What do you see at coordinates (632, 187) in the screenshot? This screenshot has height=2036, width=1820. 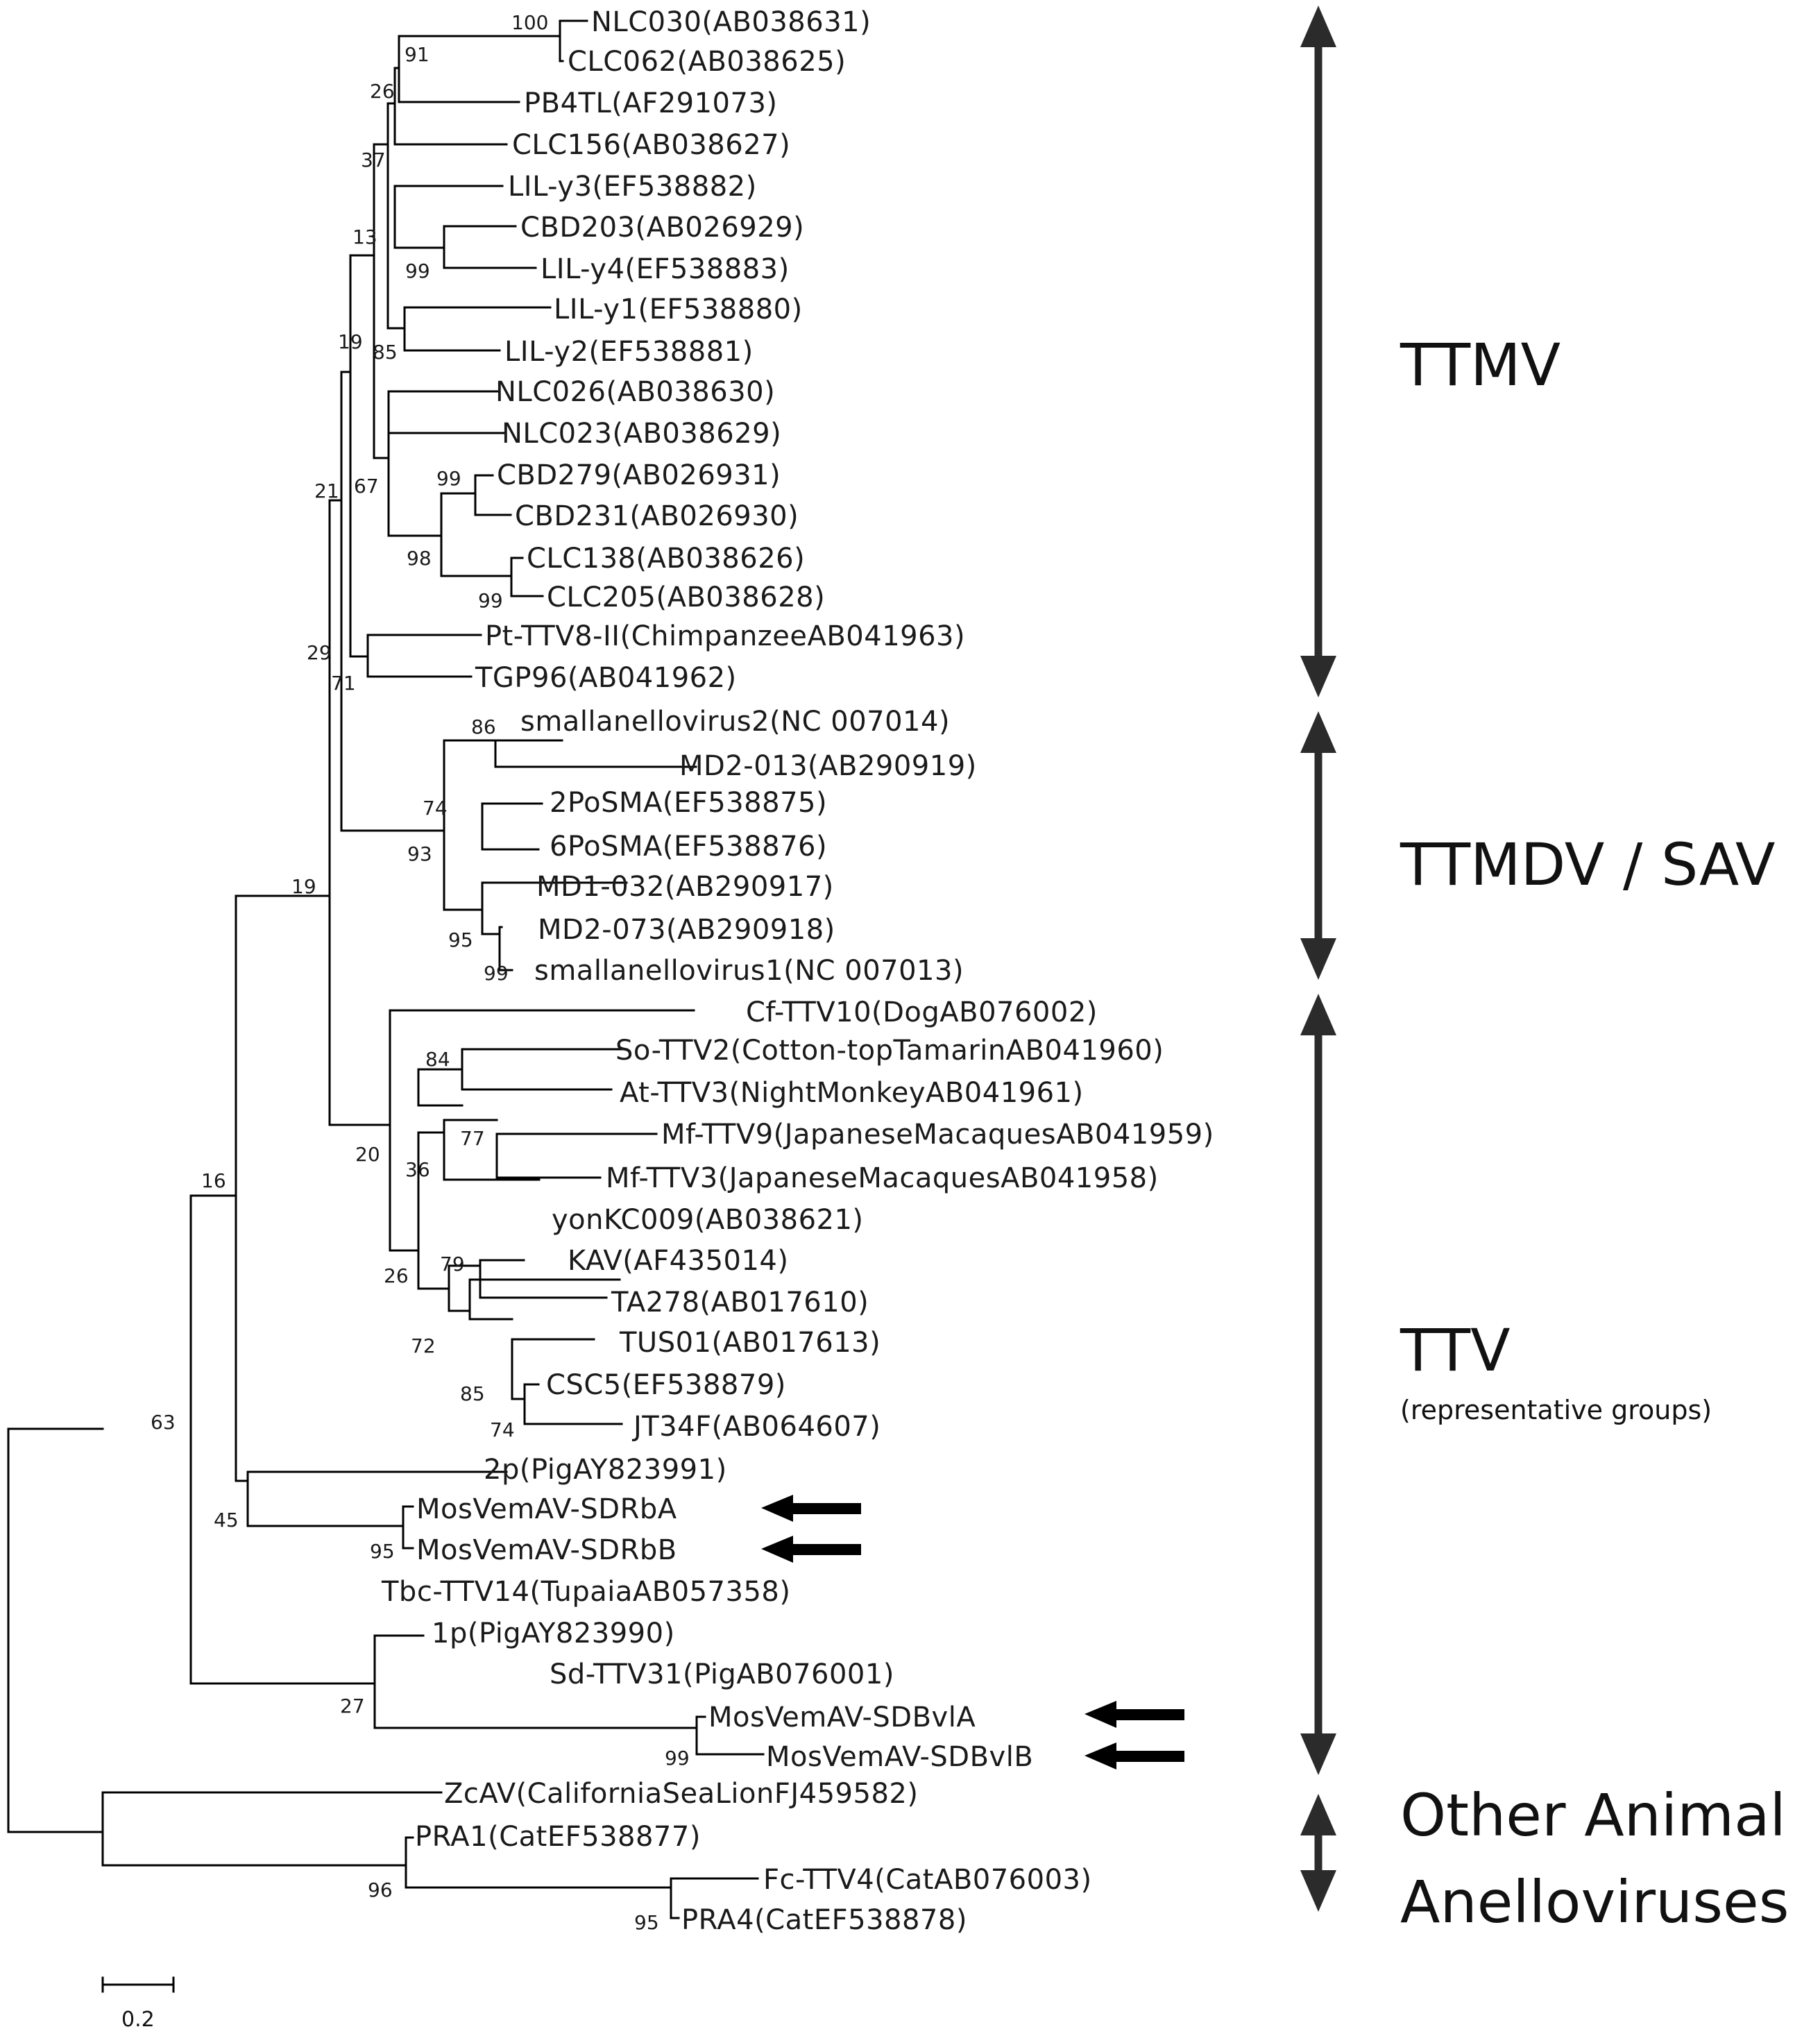 I see `taxon-label: LIL-y3(EF538882)` at bounding box center [632, 187].